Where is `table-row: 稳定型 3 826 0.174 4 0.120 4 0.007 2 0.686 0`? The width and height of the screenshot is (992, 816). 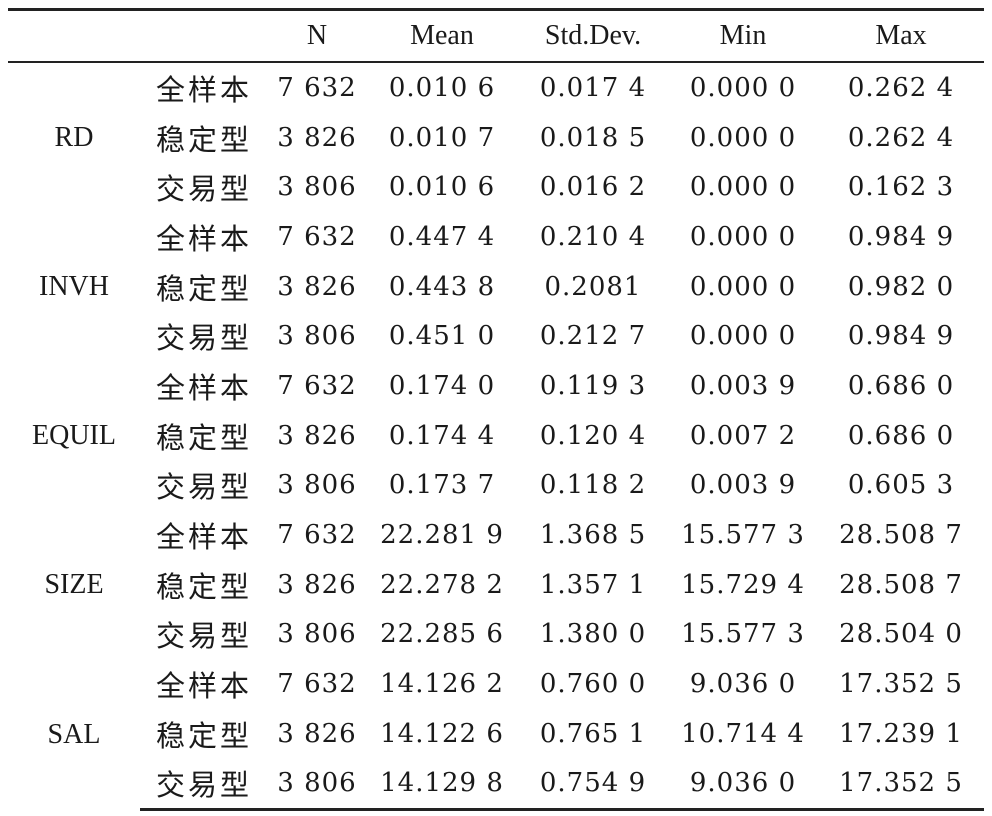 table-row: 稳定型 3 826 0.174 4 0.120 4 0.007 2 0.686 0 is located at coordinates (496, 436).